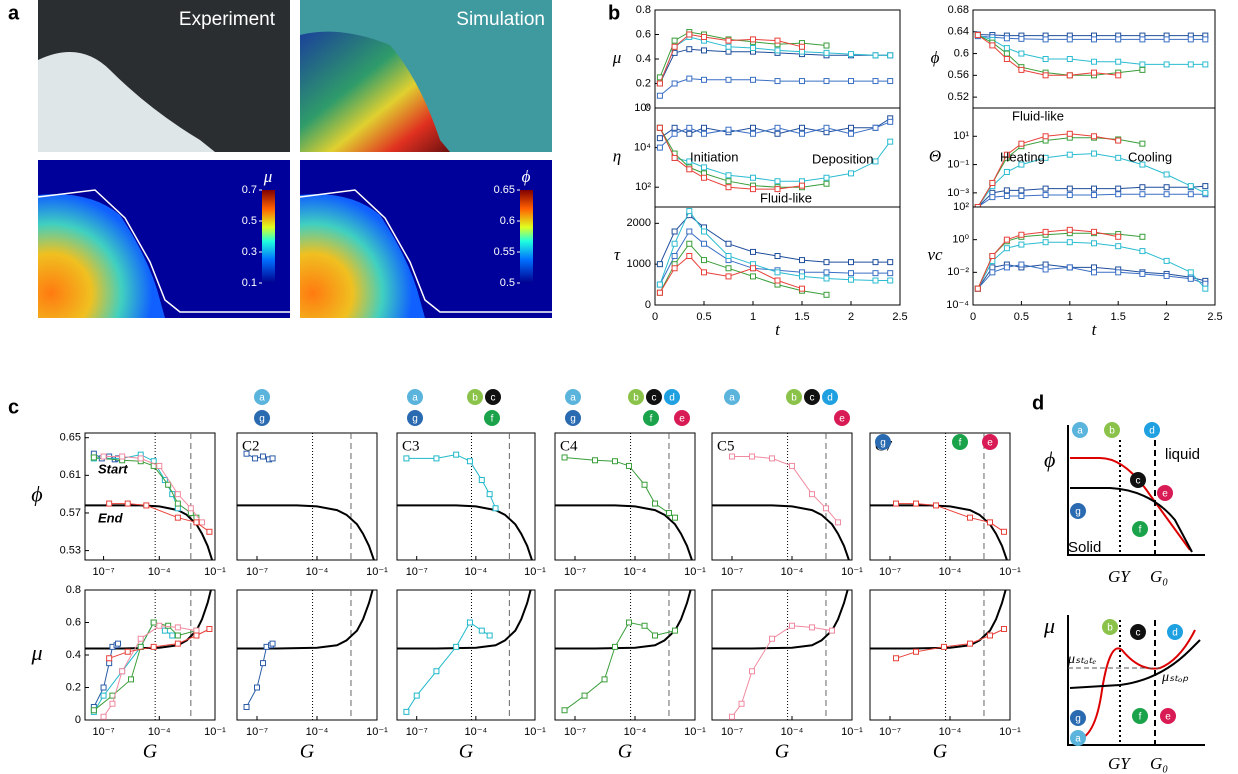 The height and width of the screenshot is (774, 1238). What do you see at coordinates (775, 247) in the screenshot?
I see `series-line` at bounding box center [775, 247].